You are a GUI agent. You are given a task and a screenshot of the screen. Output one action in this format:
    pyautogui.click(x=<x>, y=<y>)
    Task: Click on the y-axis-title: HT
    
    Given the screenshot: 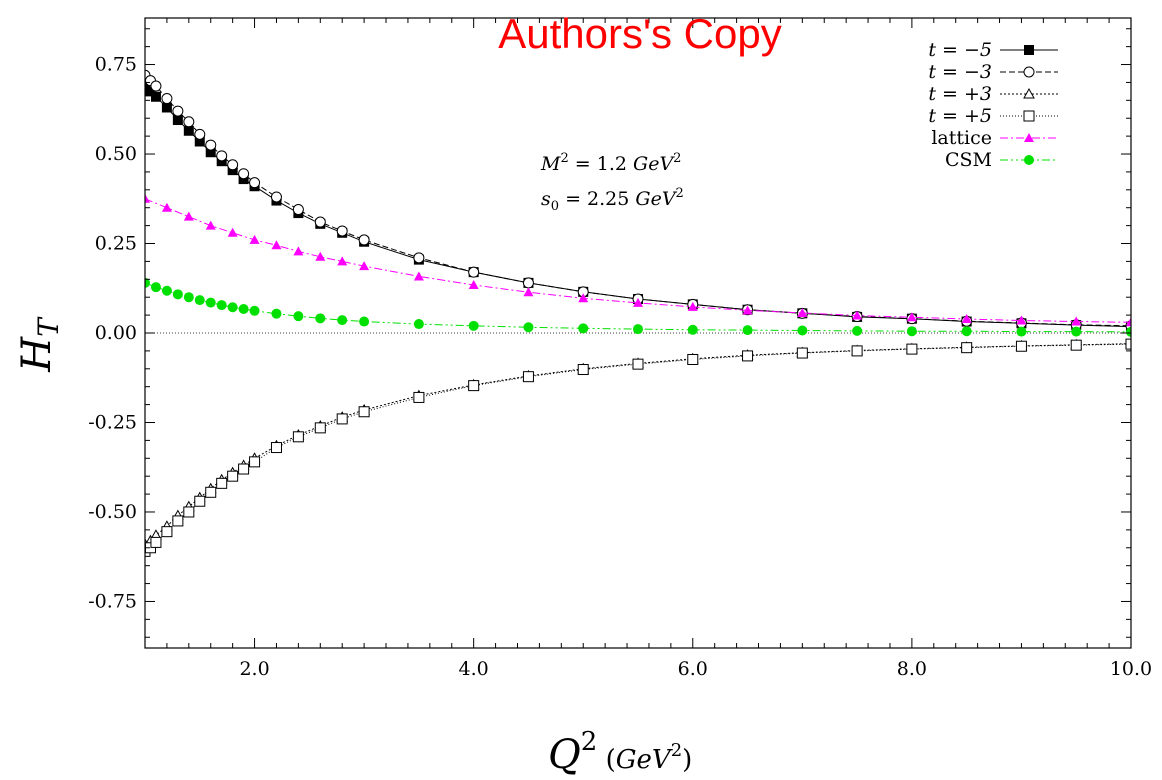 What is the action you would take?
    pyautogui.click(x=39, y=344)
    